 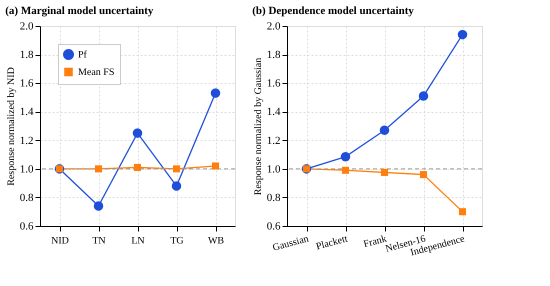 What do you see at coordinates (99, 241) in the screenshot?
I see `x-tick-label: TN` at bounding box center [99, 241].